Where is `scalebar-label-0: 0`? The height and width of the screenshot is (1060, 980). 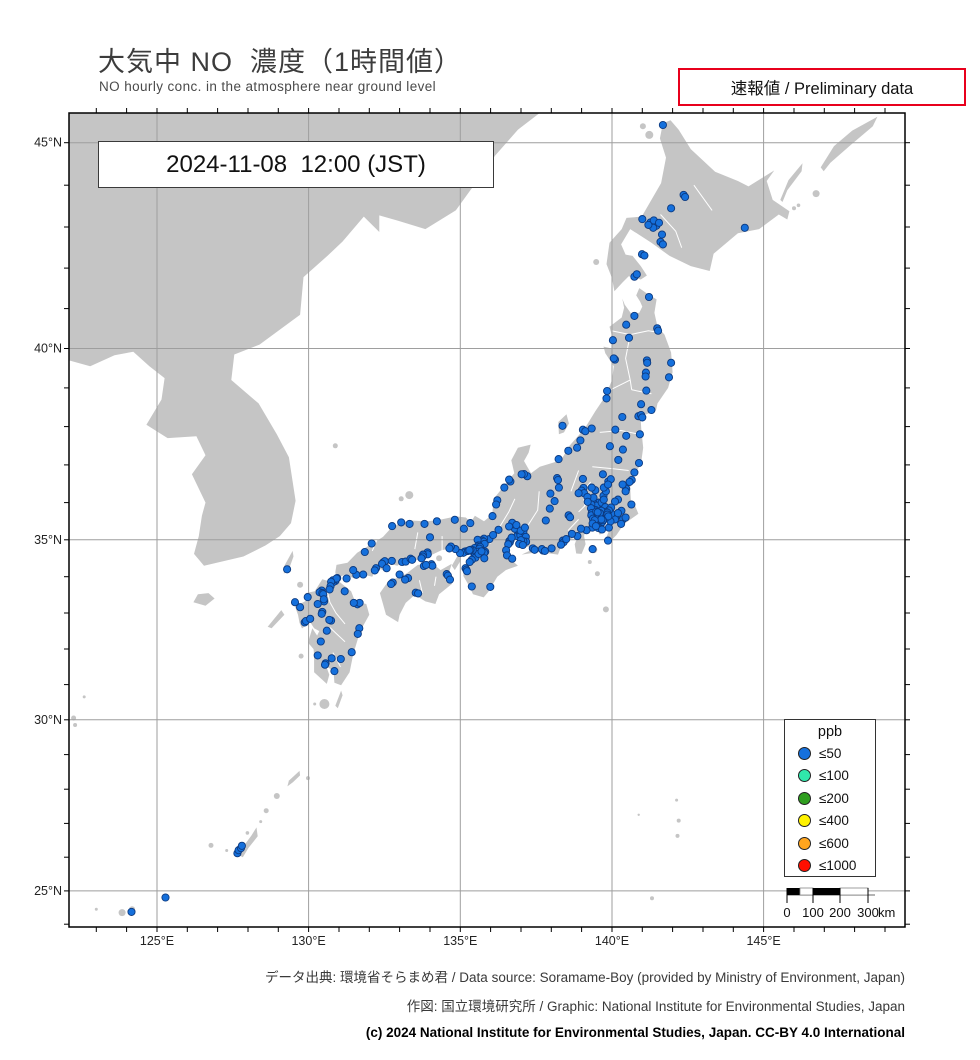
scalebar-label-0: 0 is located at coordinates (786, 912).